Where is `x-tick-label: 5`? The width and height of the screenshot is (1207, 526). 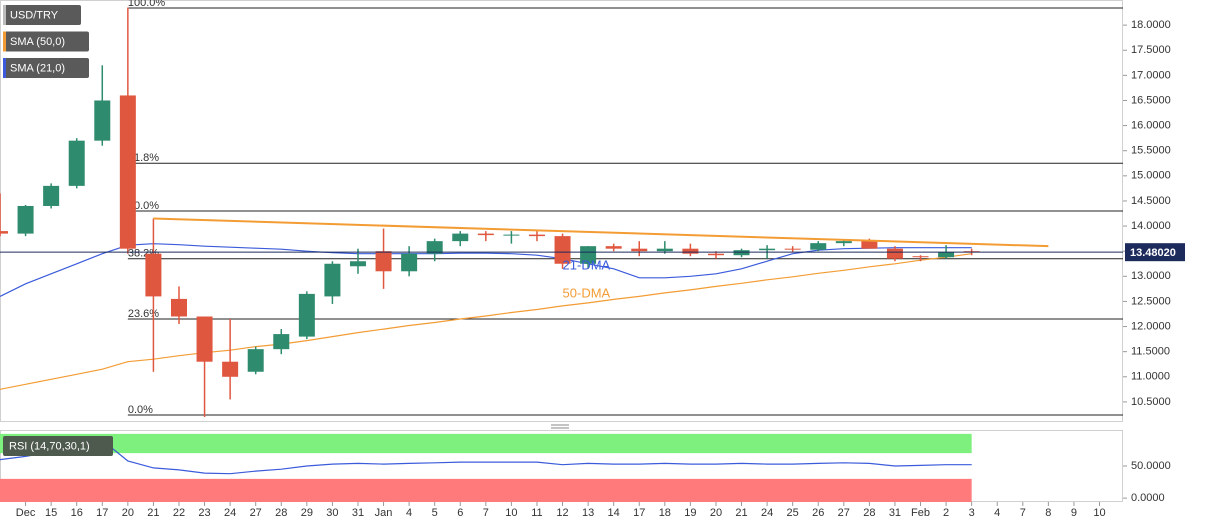 x-tick-label: 5 is located at coordinates (435, 513).